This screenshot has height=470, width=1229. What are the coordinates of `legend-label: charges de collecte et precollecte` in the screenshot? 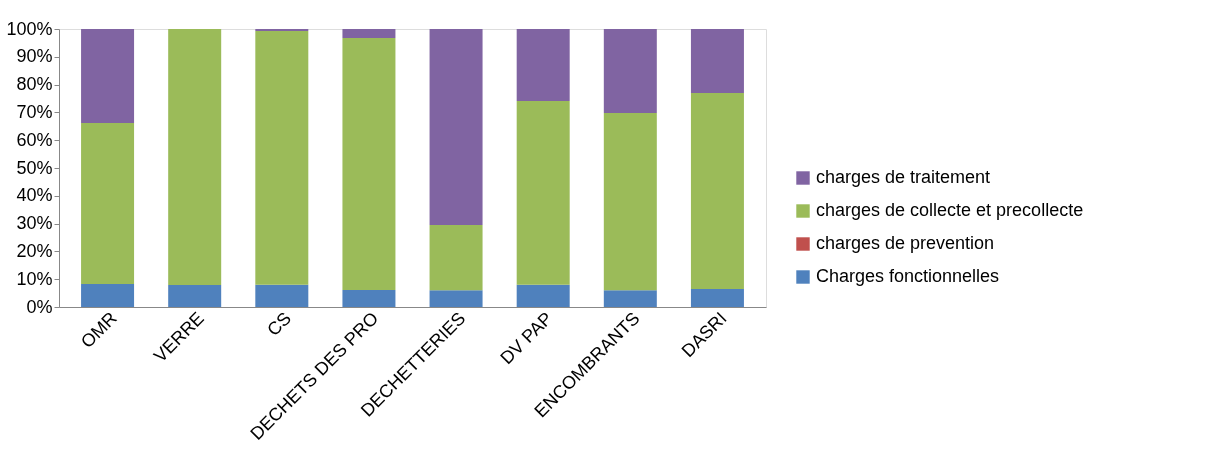 It's located at (950, 210).